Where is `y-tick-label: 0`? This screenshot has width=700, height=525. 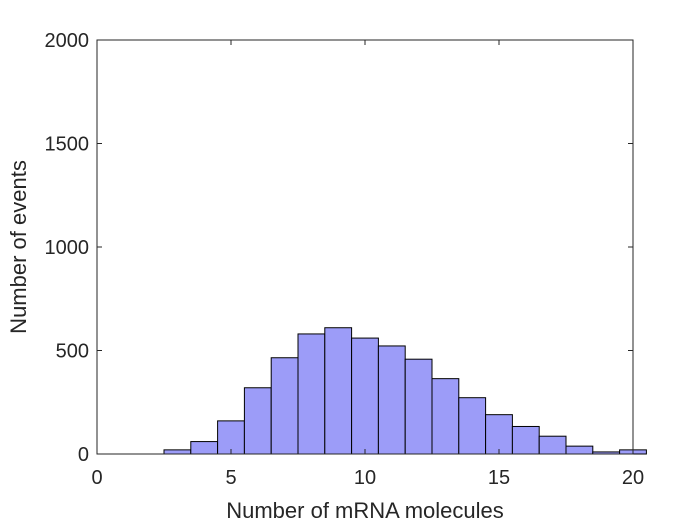 y-tick-label: 0 is located at coordinates (83, 455).